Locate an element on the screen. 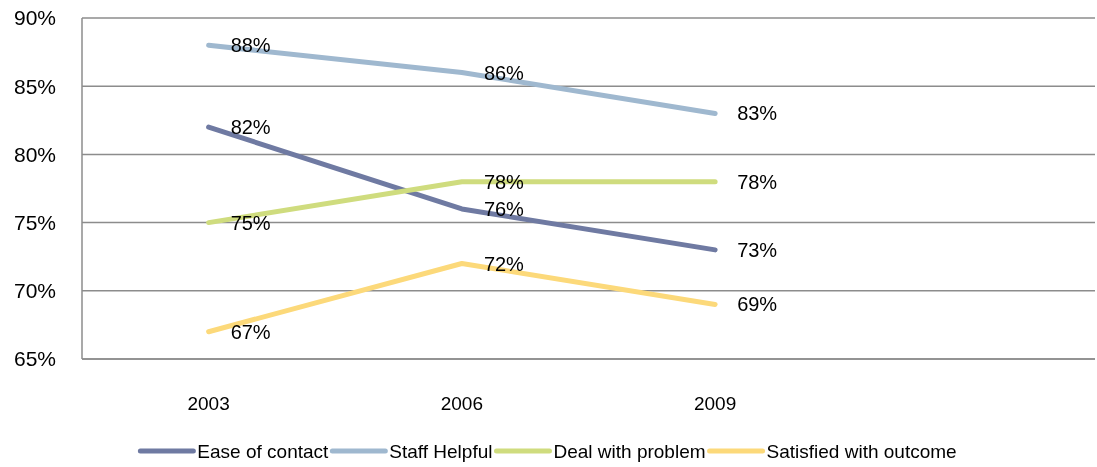 The image size is (1097, 467). y-tick-label: 65% is located at coordinates (34, 359).